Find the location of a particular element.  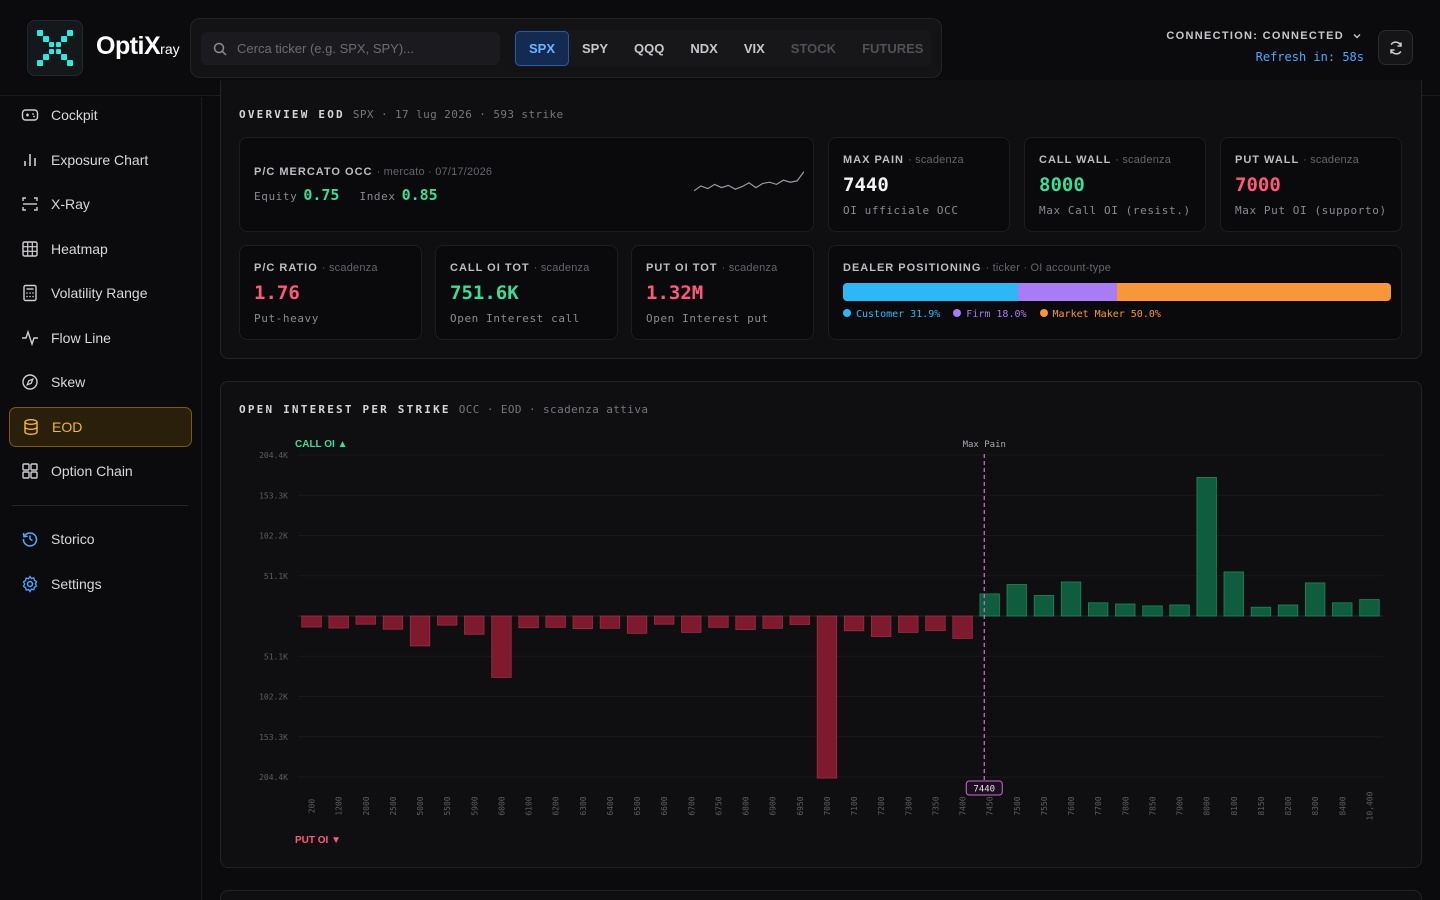

history-icon is located at coordinates (30, 539).